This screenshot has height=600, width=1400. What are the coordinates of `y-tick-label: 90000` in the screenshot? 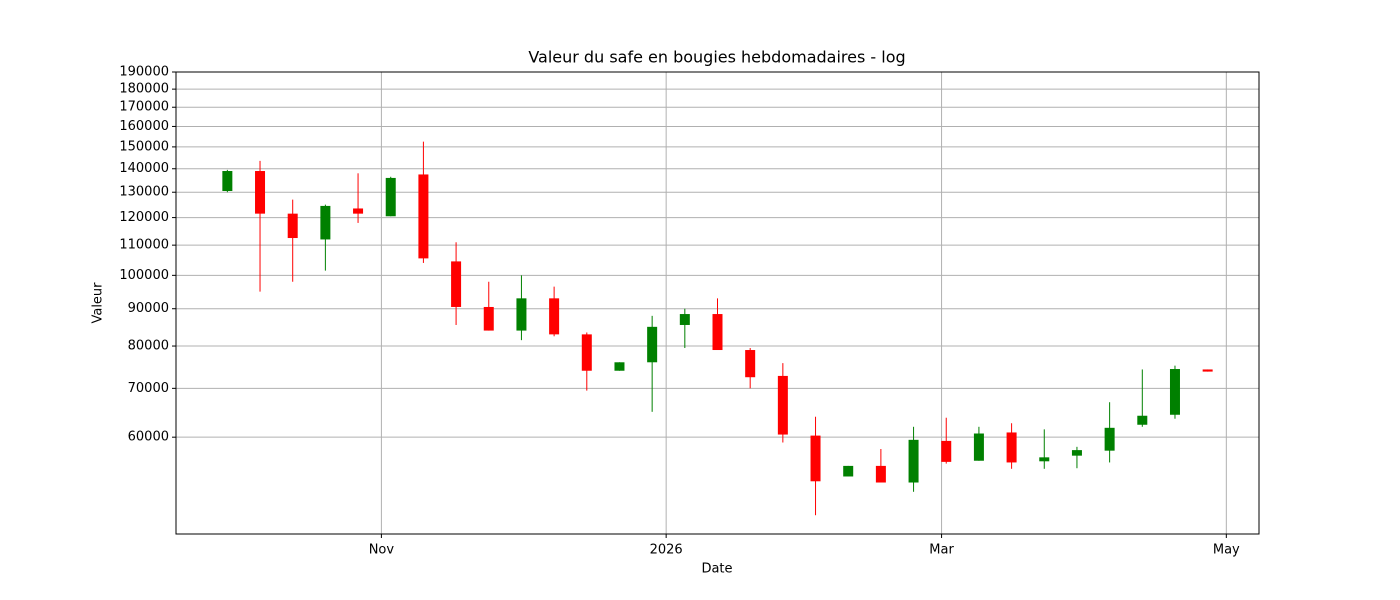 It's located at (148, 308).